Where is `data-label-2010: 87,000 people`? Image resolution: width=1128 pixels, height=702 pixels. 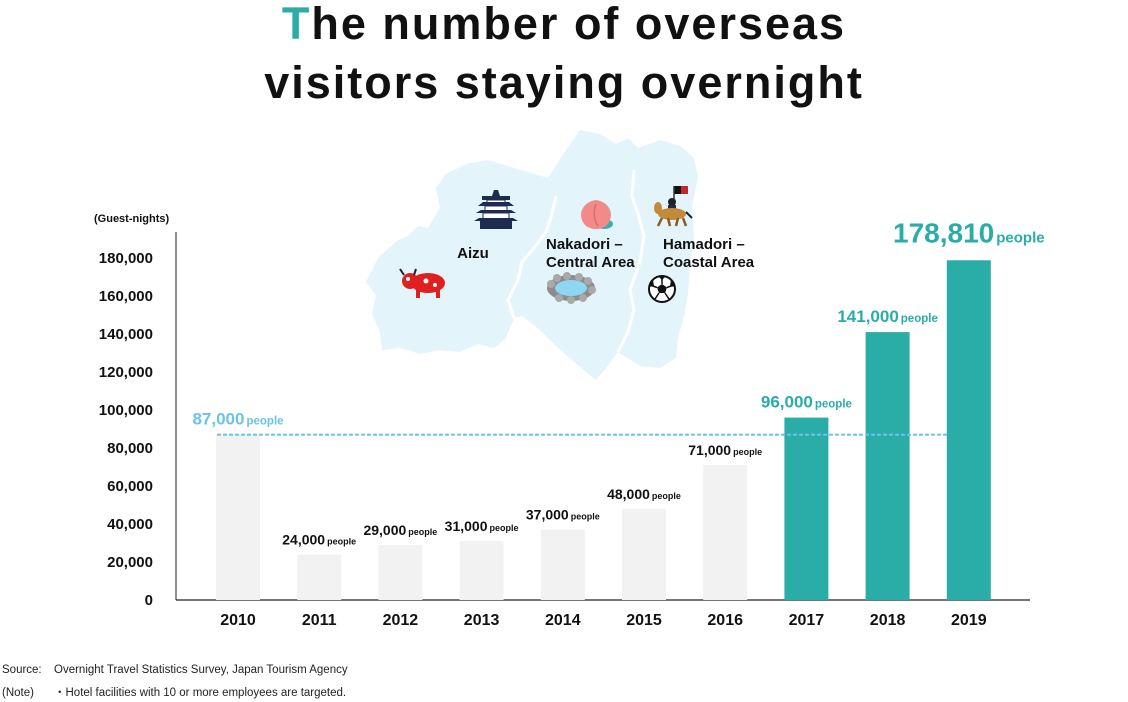 data-label-2010: 87,000 people is located at coordinates (237, 419).